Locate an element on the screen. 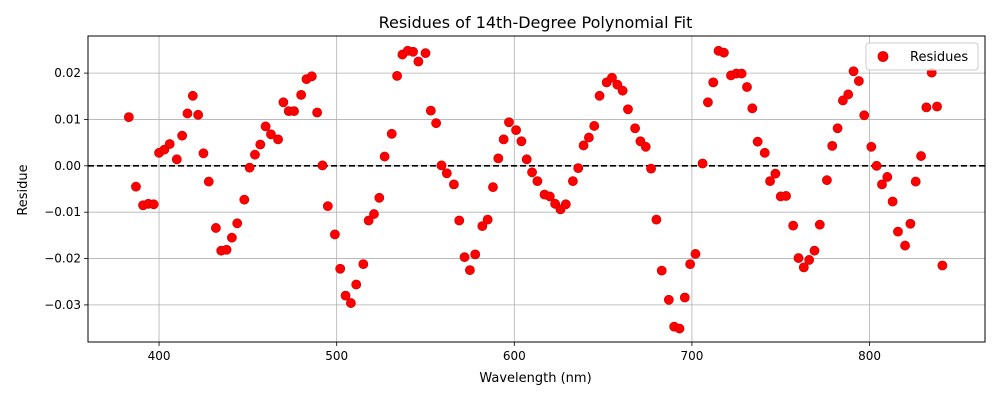 This screenshot has width=1000, height=400. x-axis-ticks: 400 500 600 700 800 is located at coordinates (514, 352).